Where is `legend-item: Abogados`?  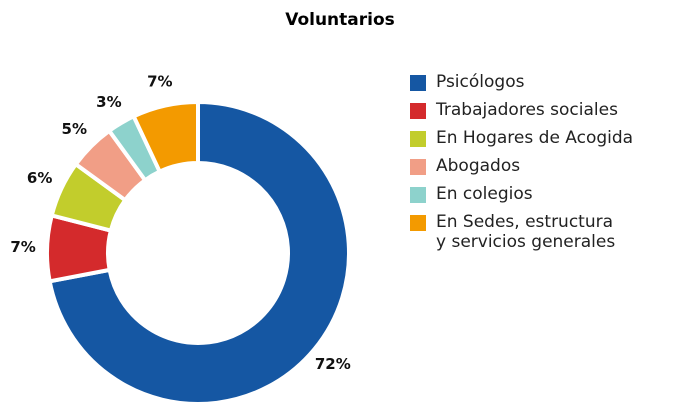 legend-item: Abogados is located at coordinates (521, 166).